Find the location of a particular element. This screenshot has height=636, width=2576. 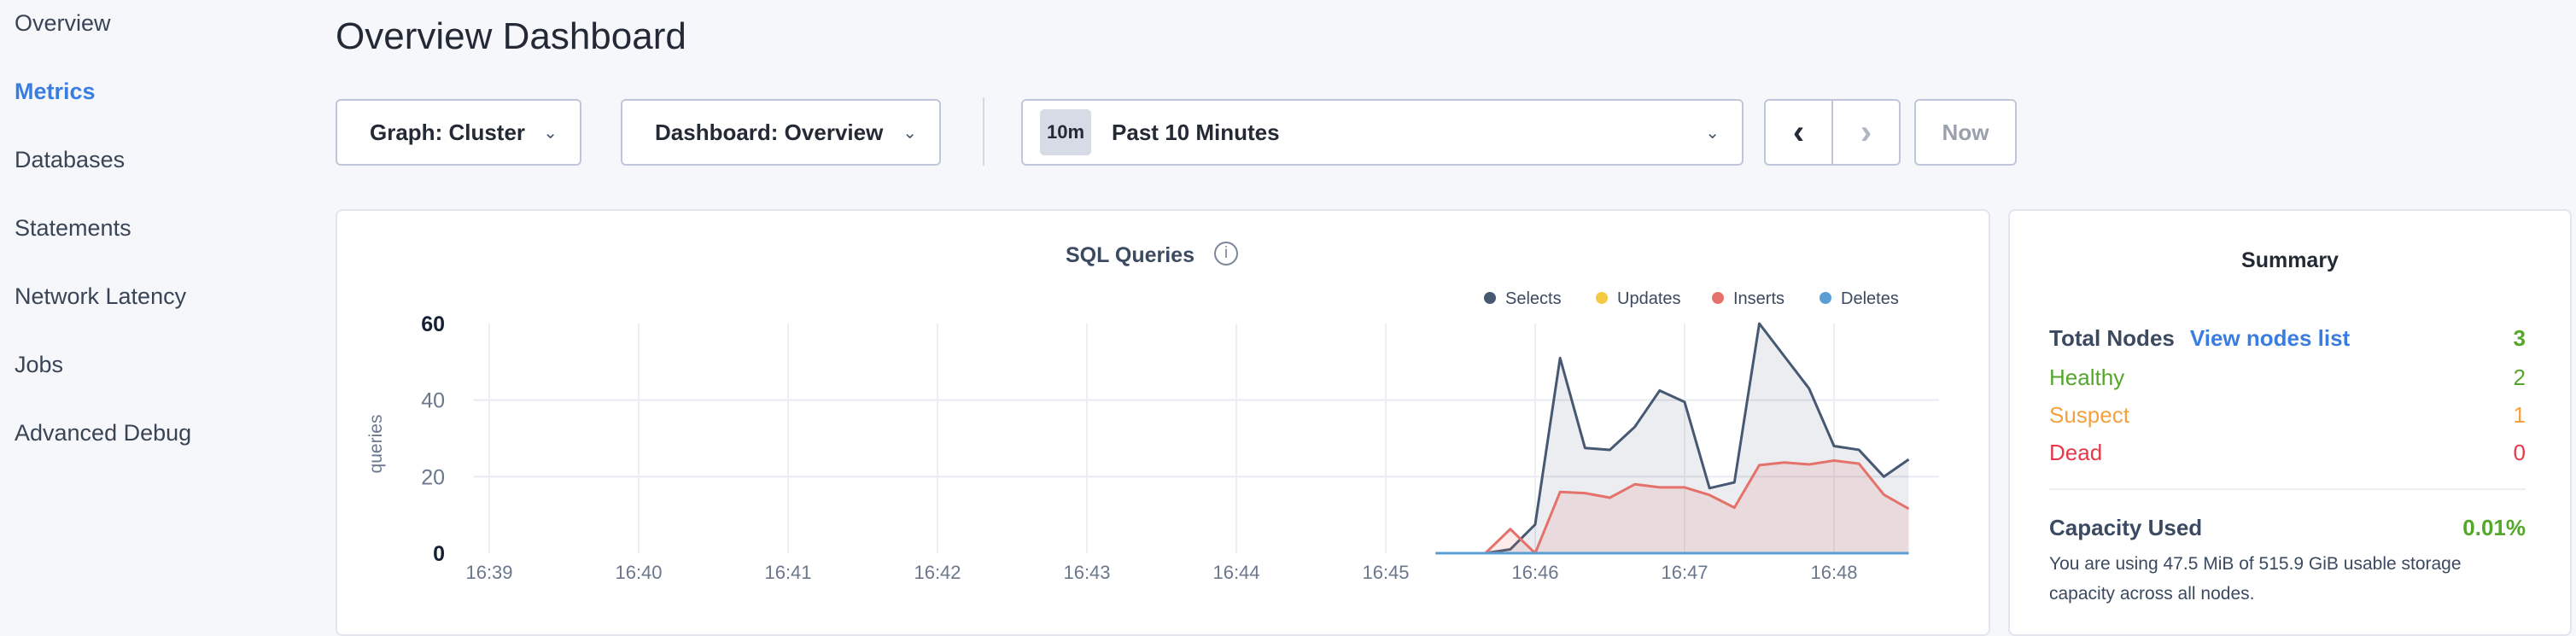

view-nodes-list-link: View nodes list is located at coordinates (2270, 338).